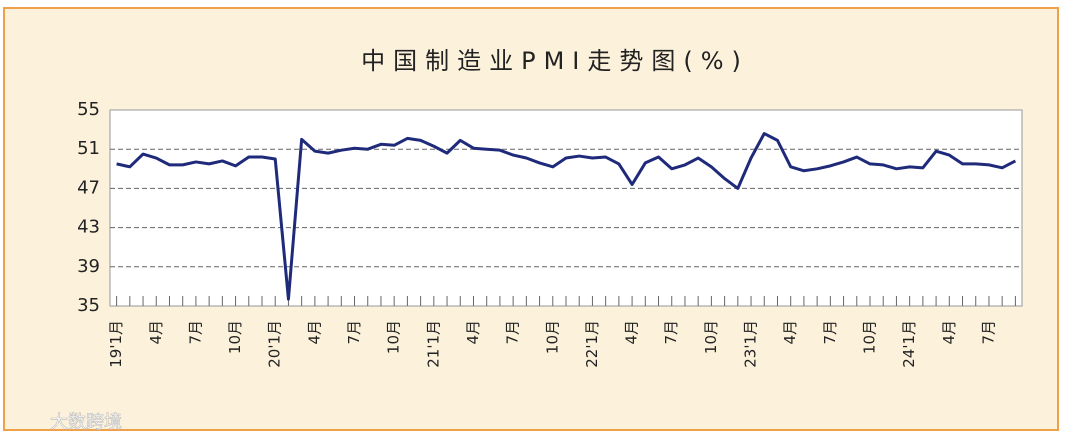  What do you see at coordinates (88, 187) in the screenshot?
I see `y-tick-label: 47` at bounding box center [88, 187].